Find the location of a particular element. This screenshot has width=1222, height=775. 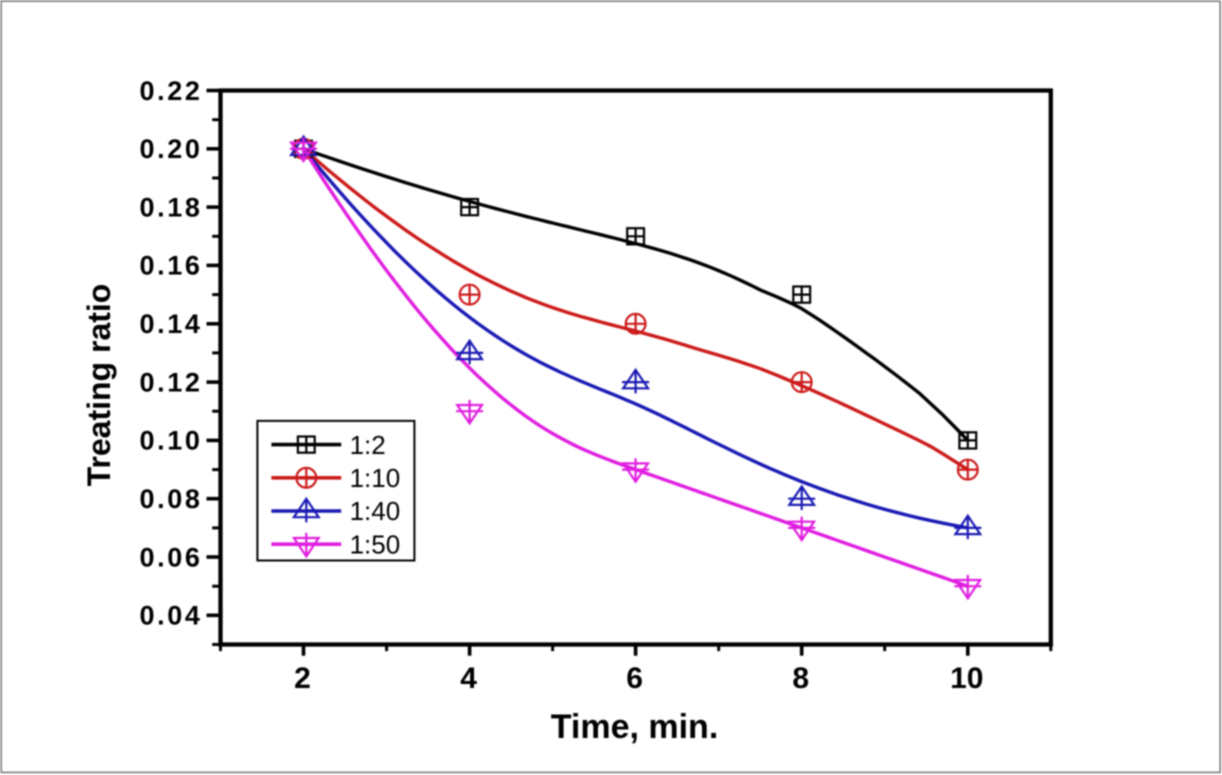

svg-text: 0.06 is located at coordinates (171, 557).